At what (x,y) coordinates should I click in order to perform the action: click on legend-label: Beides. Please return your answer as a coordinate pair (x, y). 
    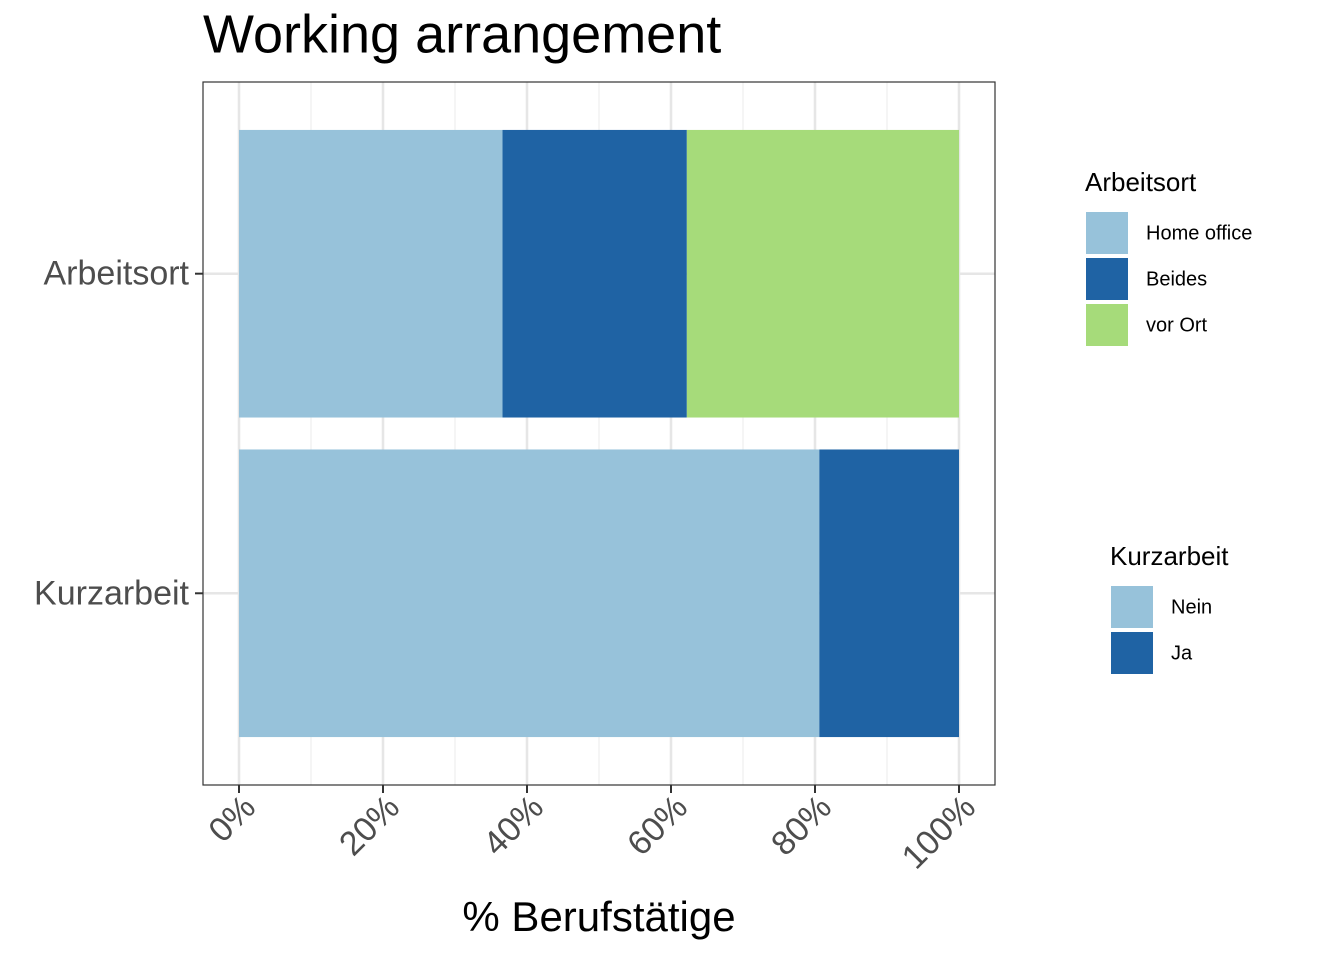
    Looking at the image, I should click on (1176, 279).